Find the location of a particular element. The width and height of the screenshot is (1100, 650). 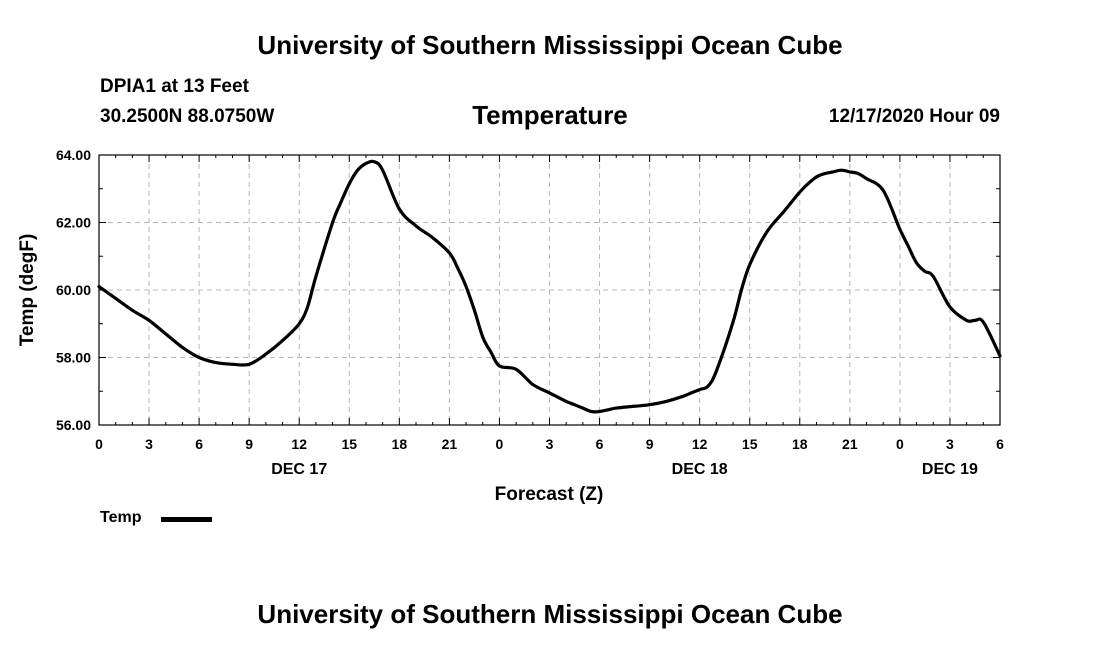

y-tick-label: 56.00 is located at coordinates (73, 425).